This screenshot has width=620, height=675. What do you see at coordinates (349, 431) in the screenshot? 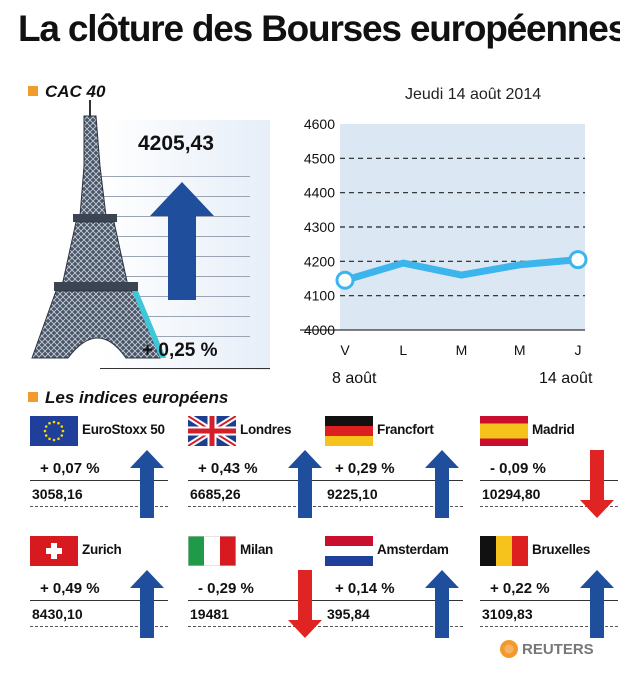
I see `flag-de-icon` at bounding box center [349, 431].